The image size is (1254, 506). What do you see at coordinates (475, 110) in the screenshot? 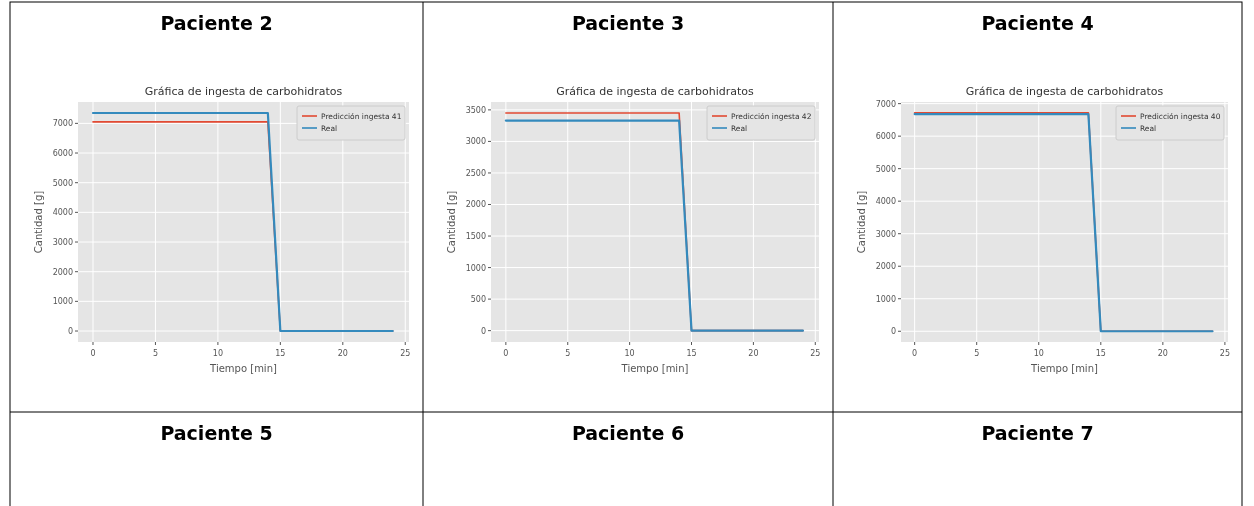
I see `y-tick-label: 3500` at bounding box center [475, 110].